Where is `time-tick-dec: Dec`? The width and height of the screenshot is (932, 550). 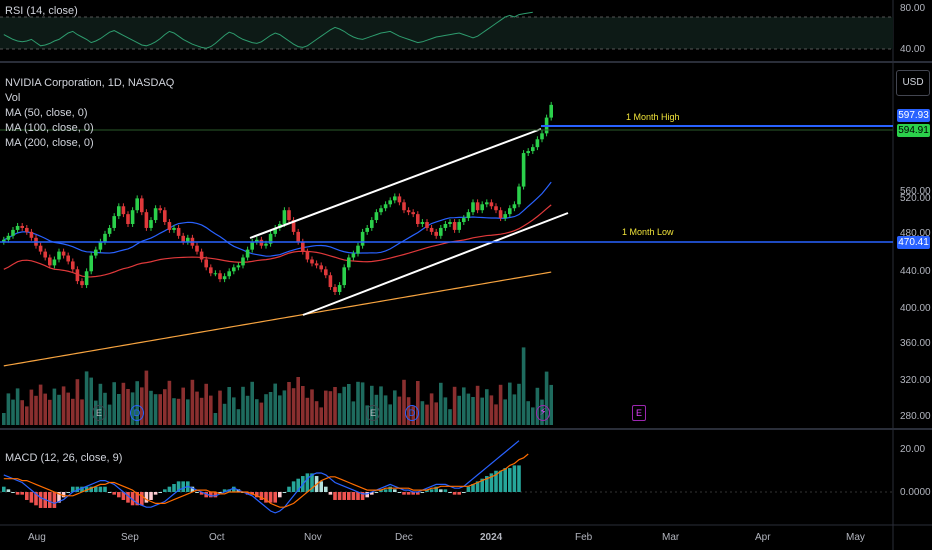 time-tick-dec: Dec is located at coordinates (404, 537).